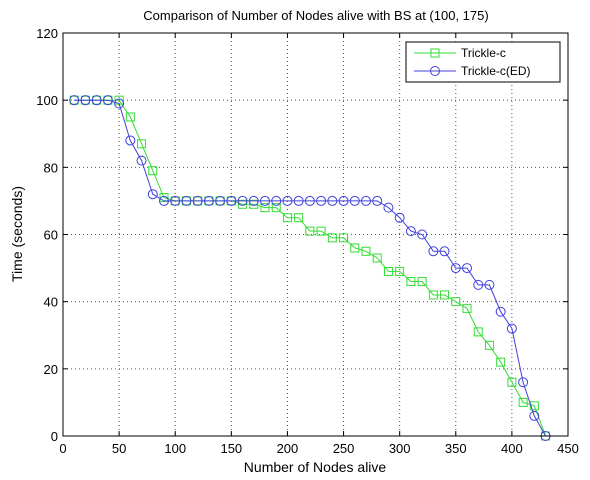  I want to click on legend-marker-trickle-c, so click(435, 53).